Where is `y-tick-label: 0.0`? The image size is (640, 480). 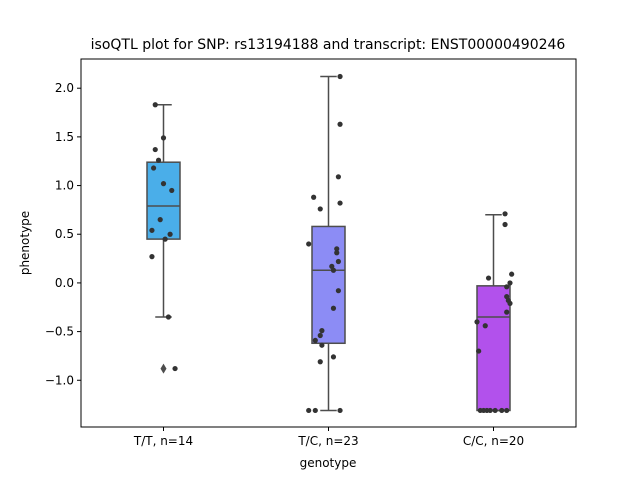
y-tick-label: 0.0 is located at coordinates (64, 283).